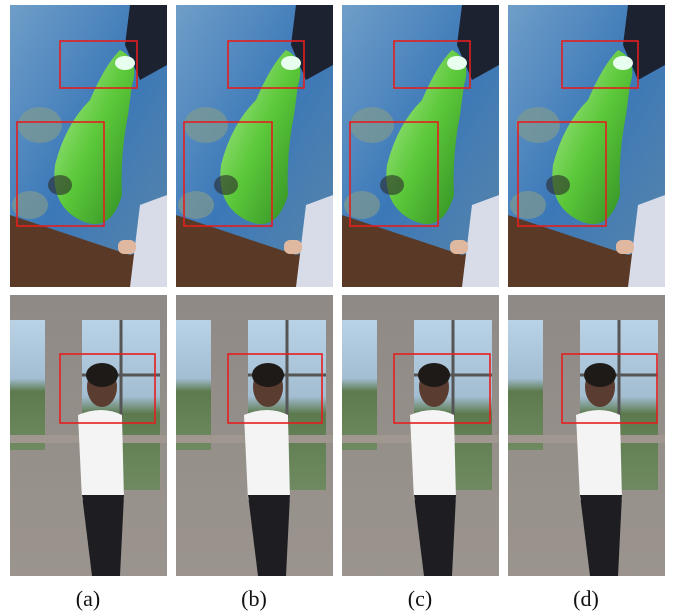 The width and height of the screenshot is (676, 614). I want to click on image-d1, so click(586, 146).